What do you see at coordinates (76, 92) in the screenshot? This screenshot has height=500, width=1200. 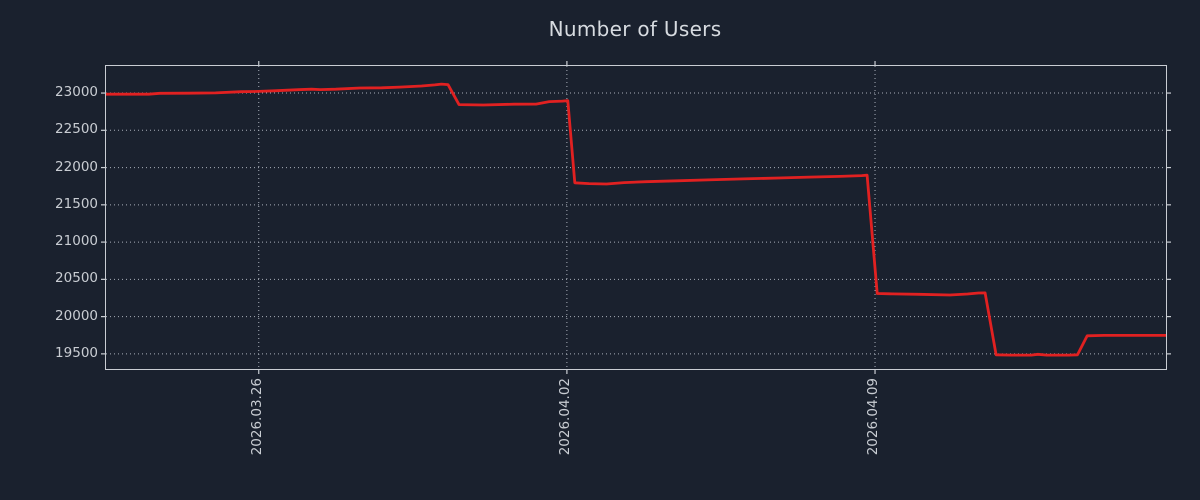 I see `y-tick-label: 23000` at bounding box center [76, 92].